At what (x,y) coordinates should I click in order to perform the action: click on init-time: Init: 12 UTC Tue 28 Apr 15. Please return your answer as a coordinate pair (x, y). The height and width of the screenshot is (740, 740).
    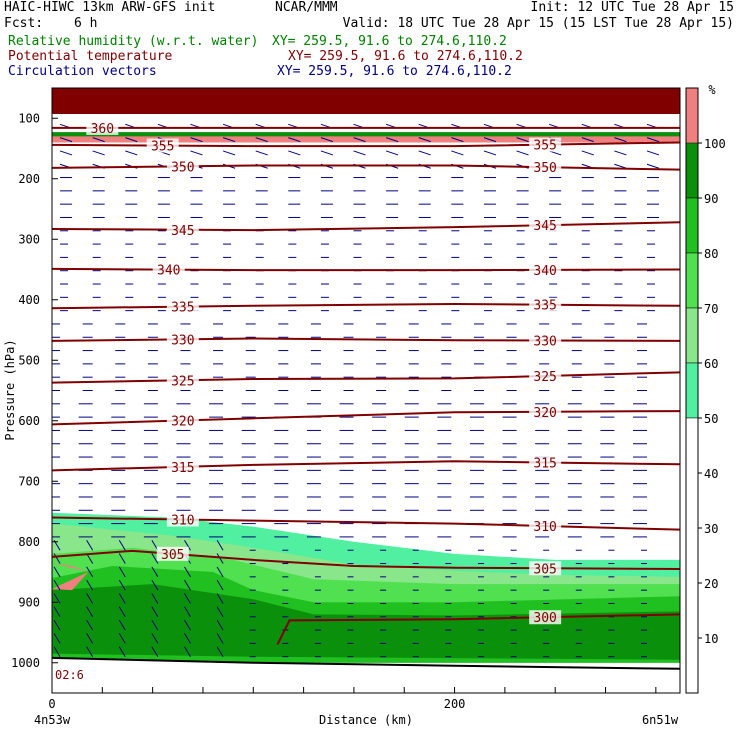
    Looking at the image, I should click on (632, 7).